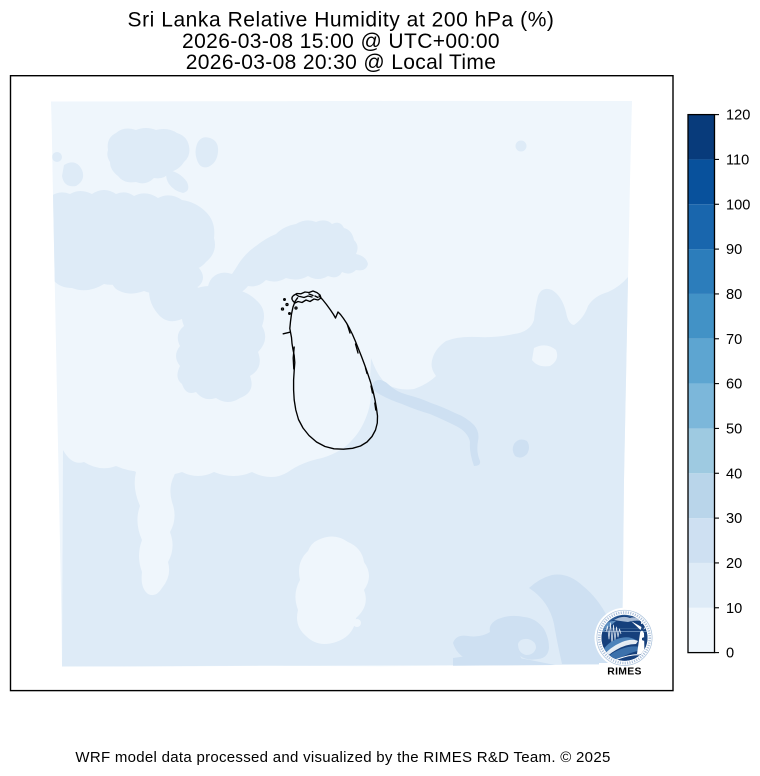 The image size is (760, 776). I want to click on svg-text: 120, so click(738, 116).